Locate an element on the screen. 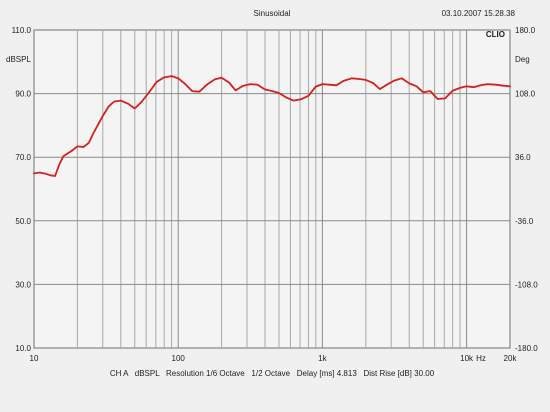 The height and width of the screenshot is (412, 550). y2-tick-label: -180.0 is located at coordinates (526, 348).